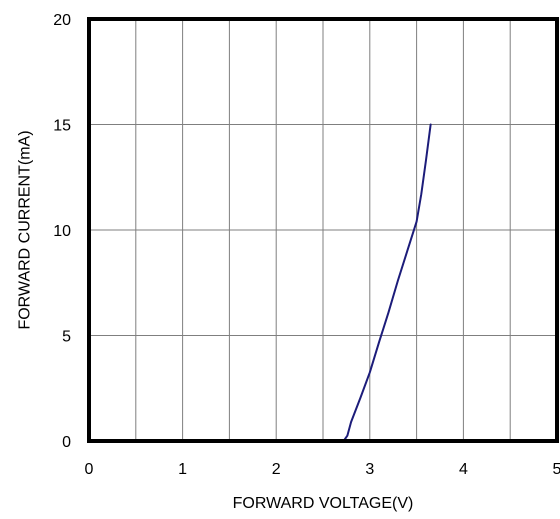 This screenshot has height=519, width=560. Describe the element at coordinates (62, 126) in the screenshot. I see `y-tick-label: 15` at that location.